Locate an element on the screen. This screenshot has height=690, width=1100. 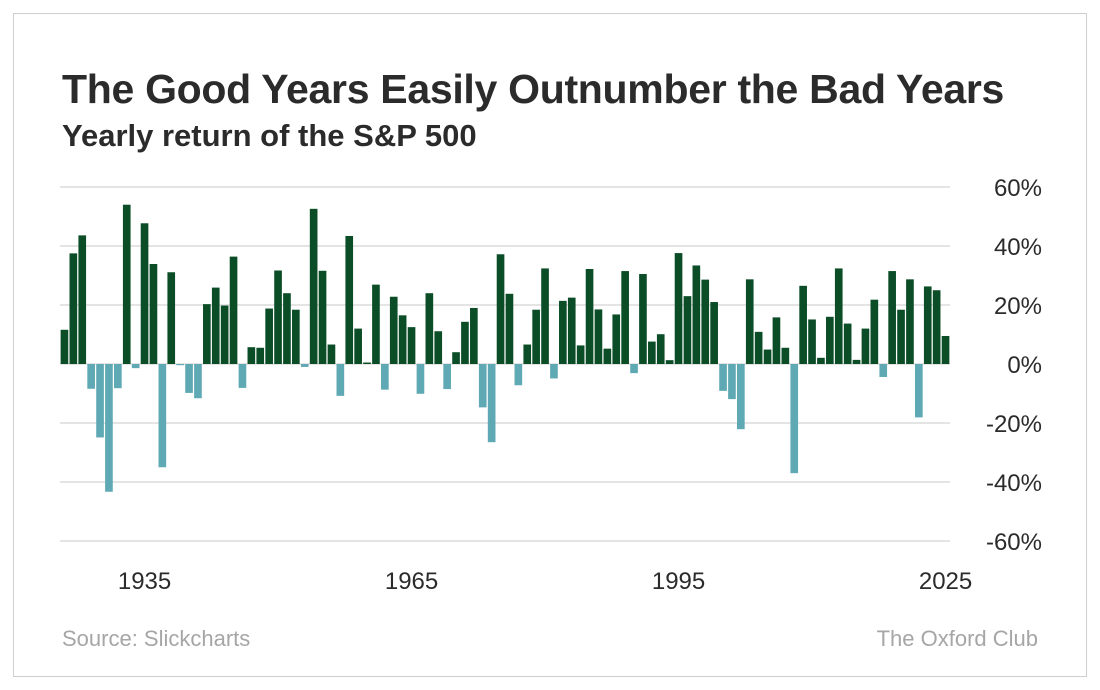
x-tick-label: 1965 is located at coordinates (411, 581).